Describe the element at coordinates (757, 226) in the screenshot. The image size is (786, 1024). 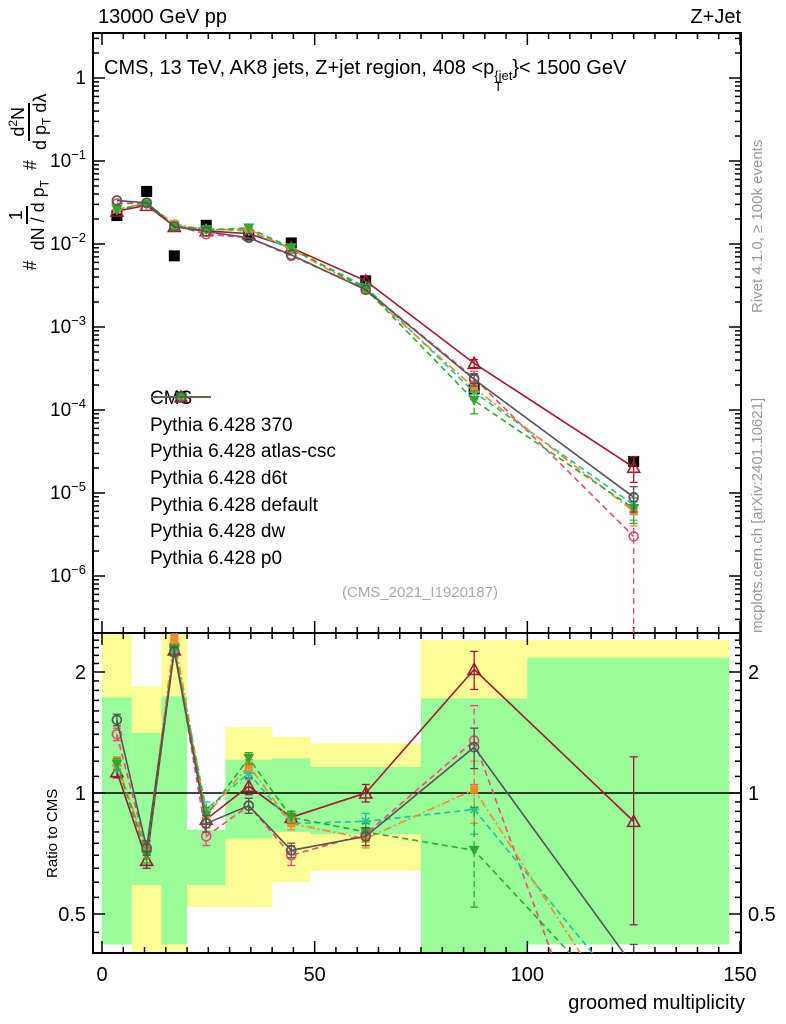
I see `generator-watermark: Rivet 4.1.0, ≥ 100k events` at that location.